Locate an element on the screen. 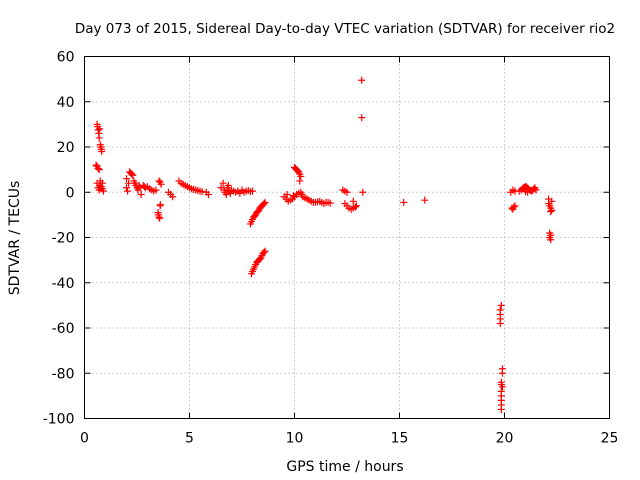 This screenshot has height=480, width=640. x-tick-label: 10 is located at coordinates (295, 439).